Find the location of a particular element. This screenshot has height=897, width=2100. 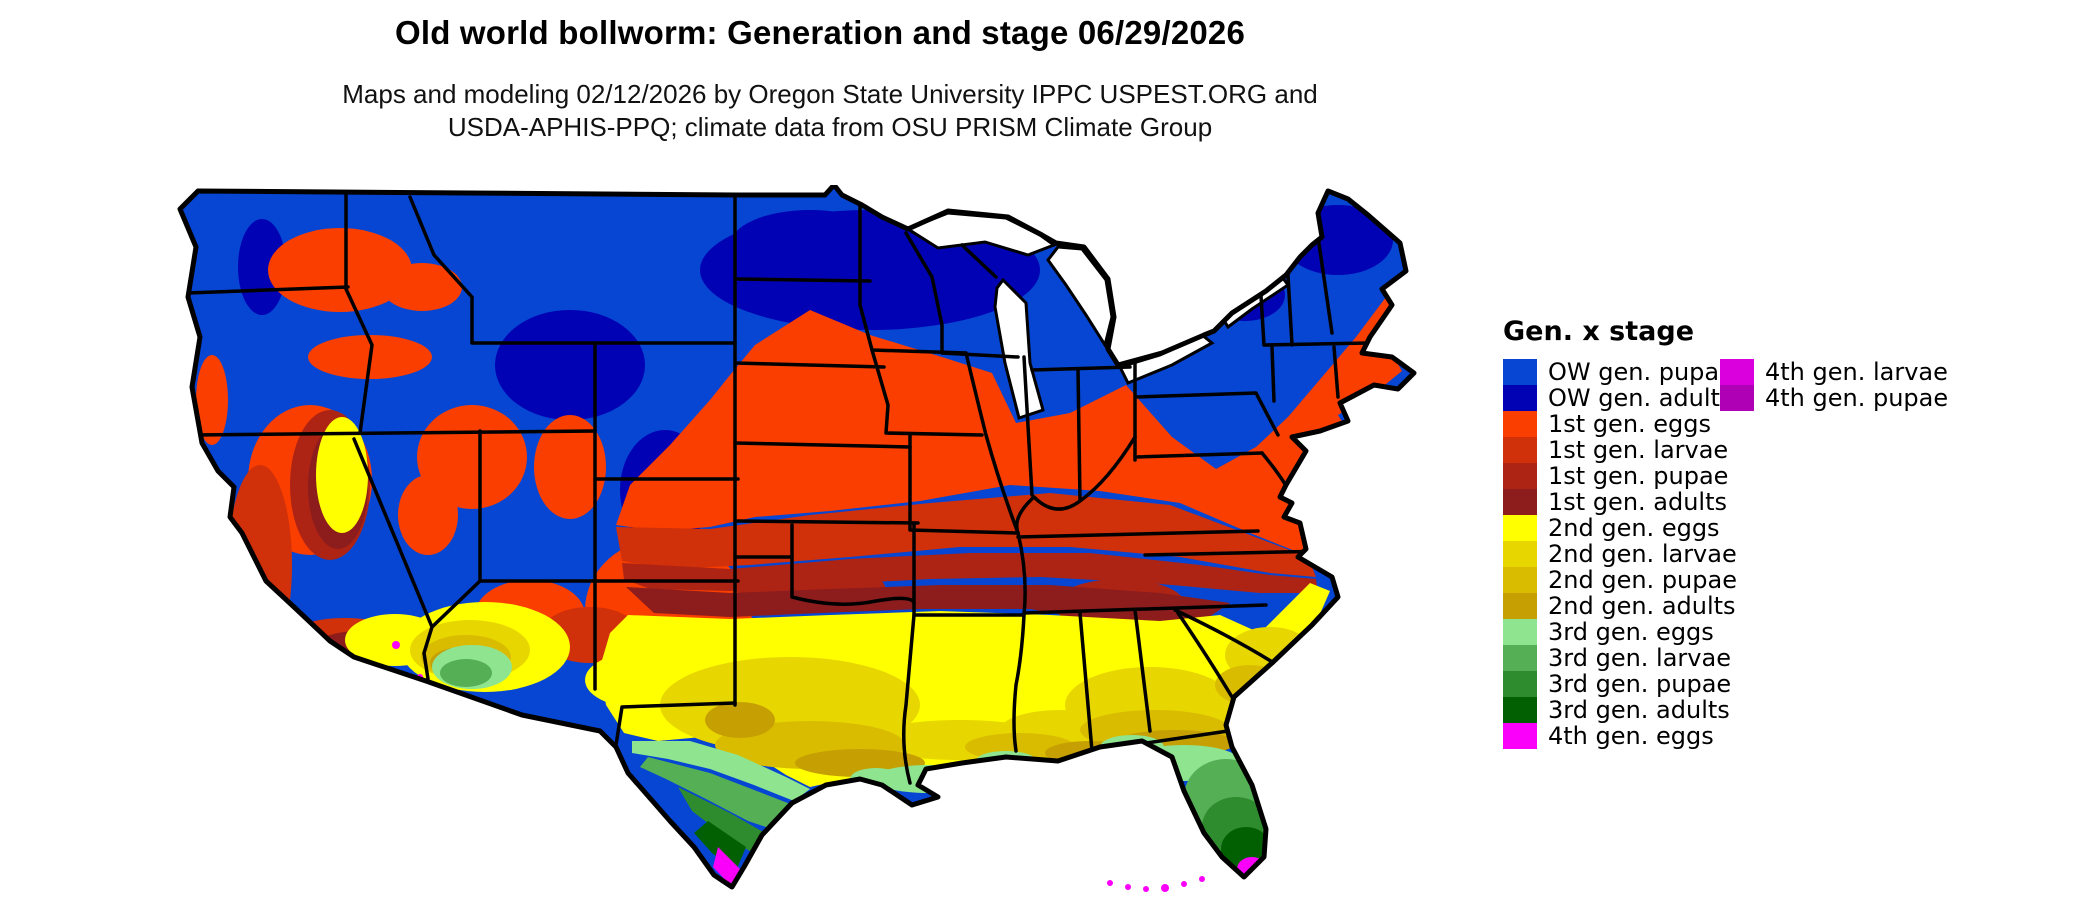

legend-item: 3rd gen. adults is located at coordinates (1616, 710).